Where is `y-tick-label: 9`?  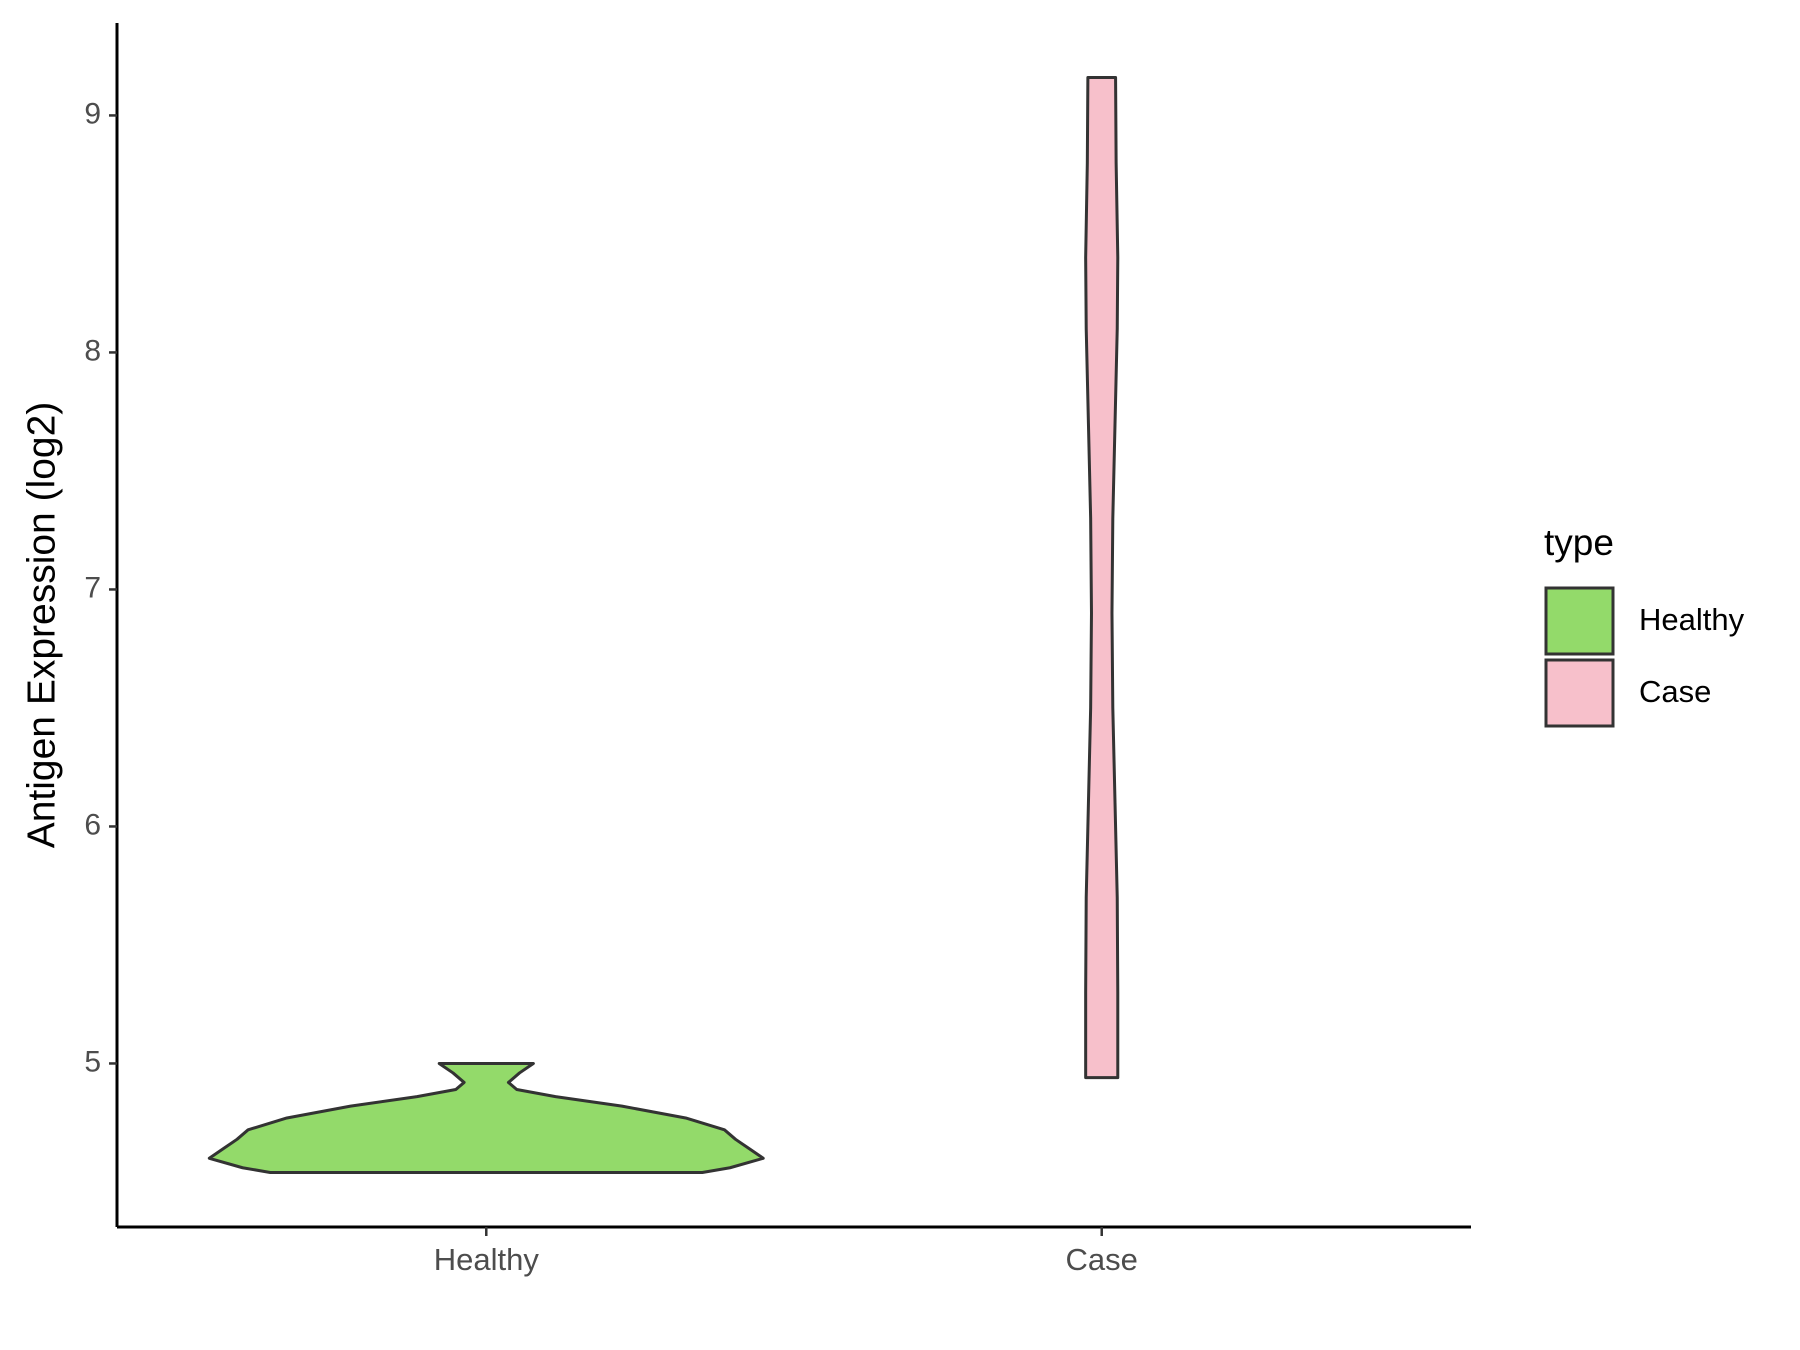
y-tick-label: 9 is located at coordinates (92, 113).